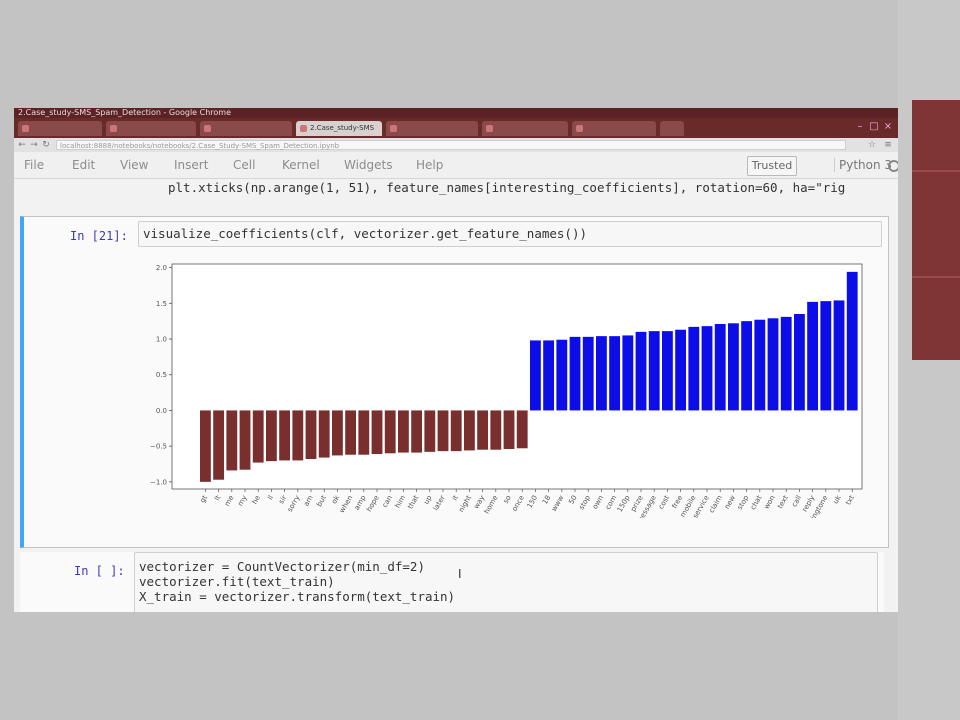 This screenshot has width=960, height=720. I want to click on bar-sir, so click(285, 435).